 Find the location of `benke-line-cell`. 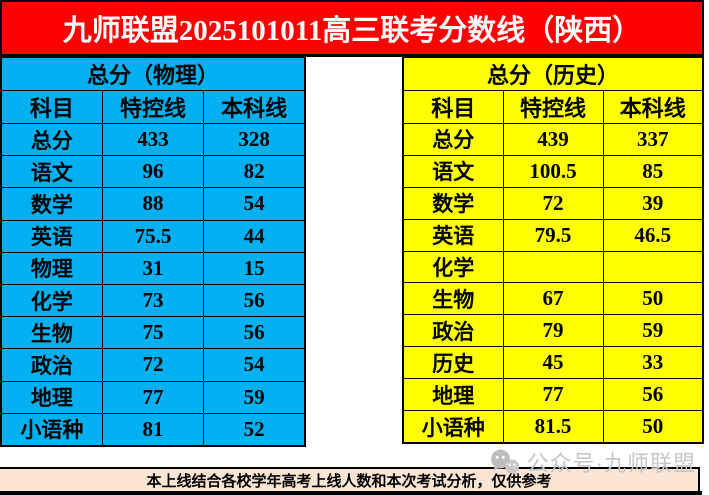

benke-line-cell is located at coordinates (653, 267).